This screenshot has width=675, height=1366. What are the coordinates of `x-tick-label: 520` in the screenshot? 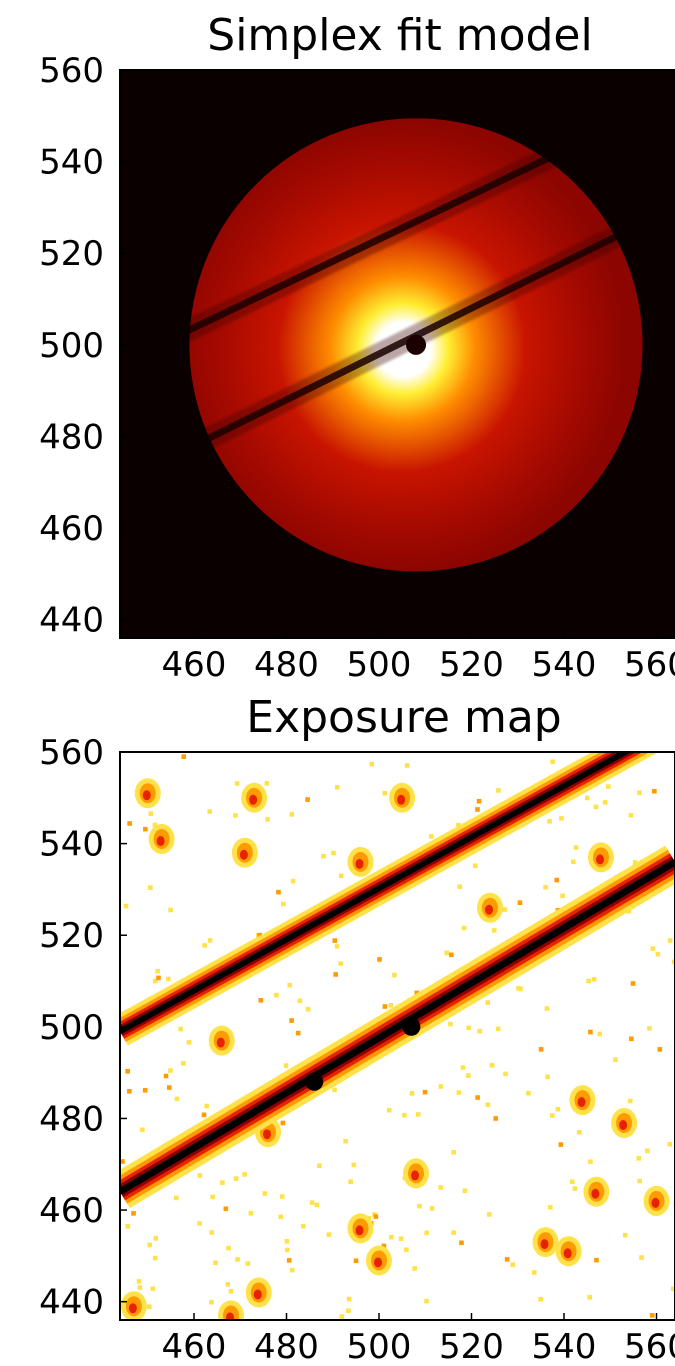 It's located at (471, 1346).